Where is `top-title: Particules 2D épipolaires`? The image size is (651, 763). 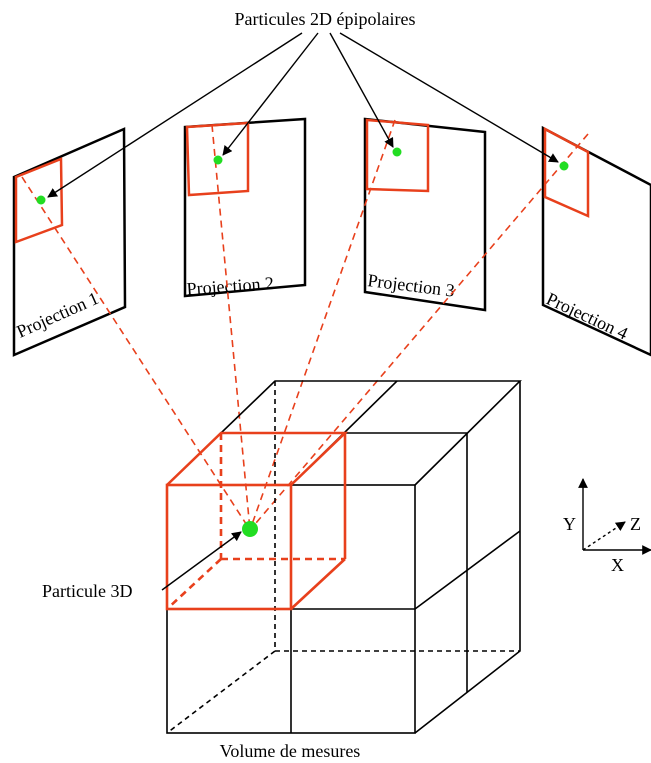 top-title: Particules 2D épipolaires is located at coordinates (325, 19).